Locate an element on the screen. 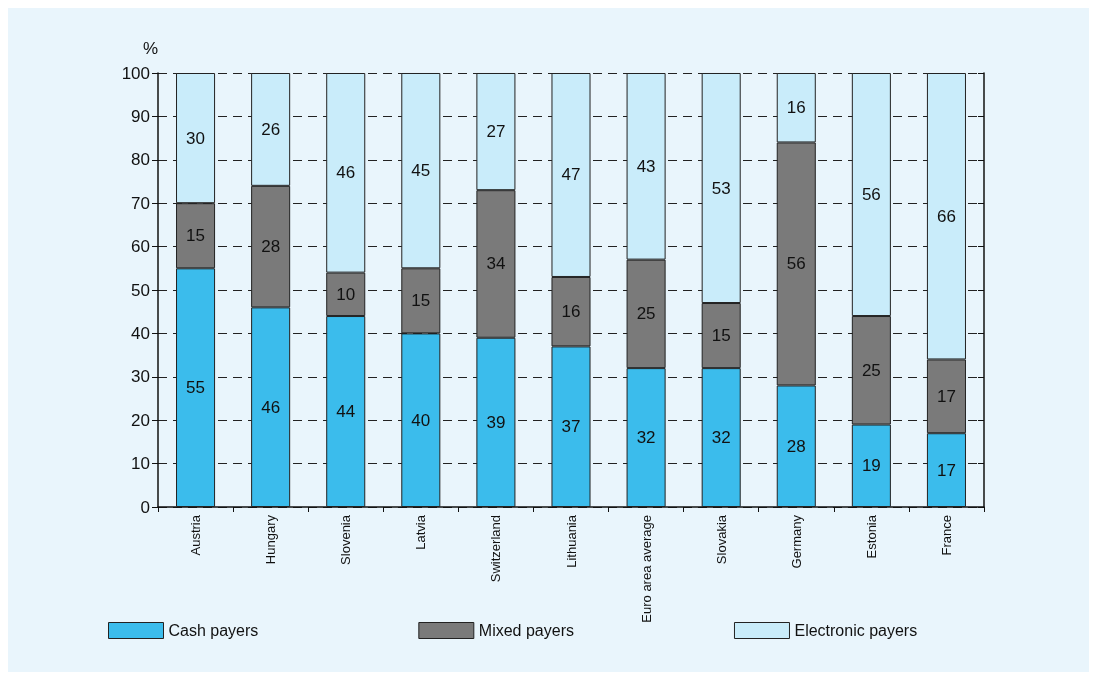  y-tick-label: 0 is located at coordinates (145, 507).